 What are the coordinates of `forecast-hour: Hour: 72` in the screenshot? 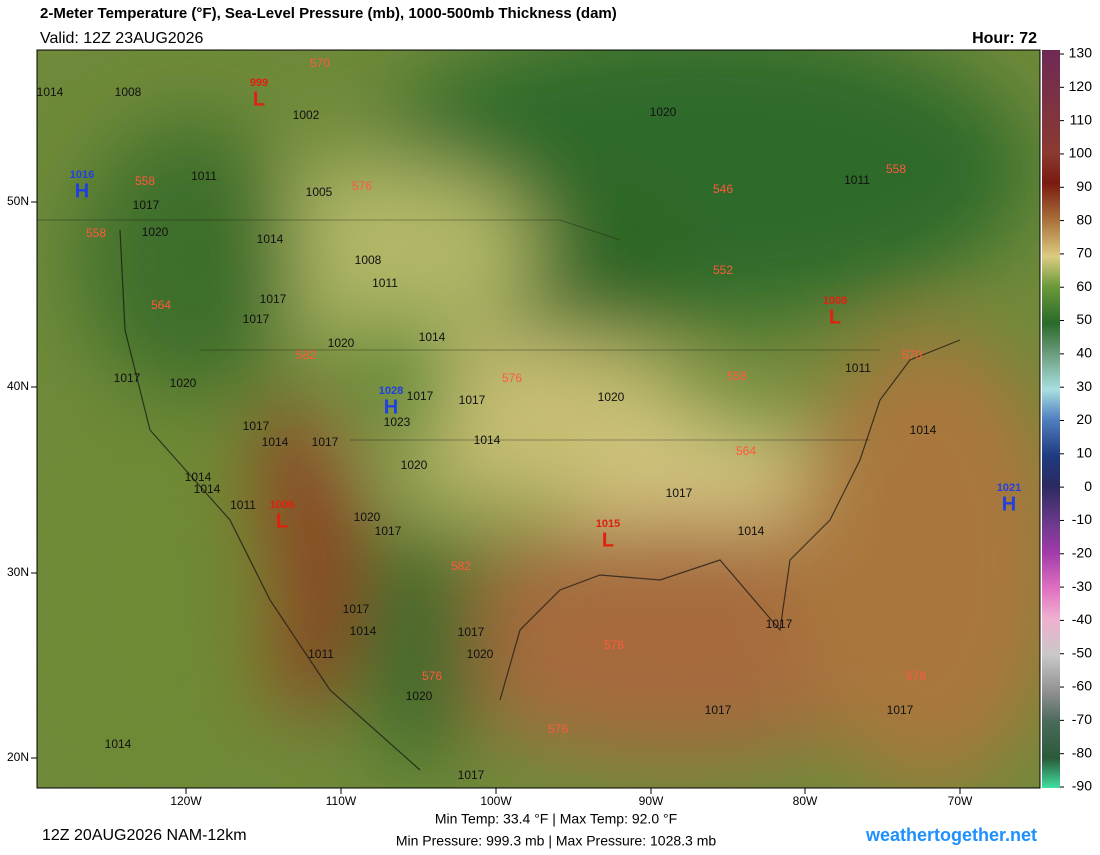 It's located at (1004, 38).